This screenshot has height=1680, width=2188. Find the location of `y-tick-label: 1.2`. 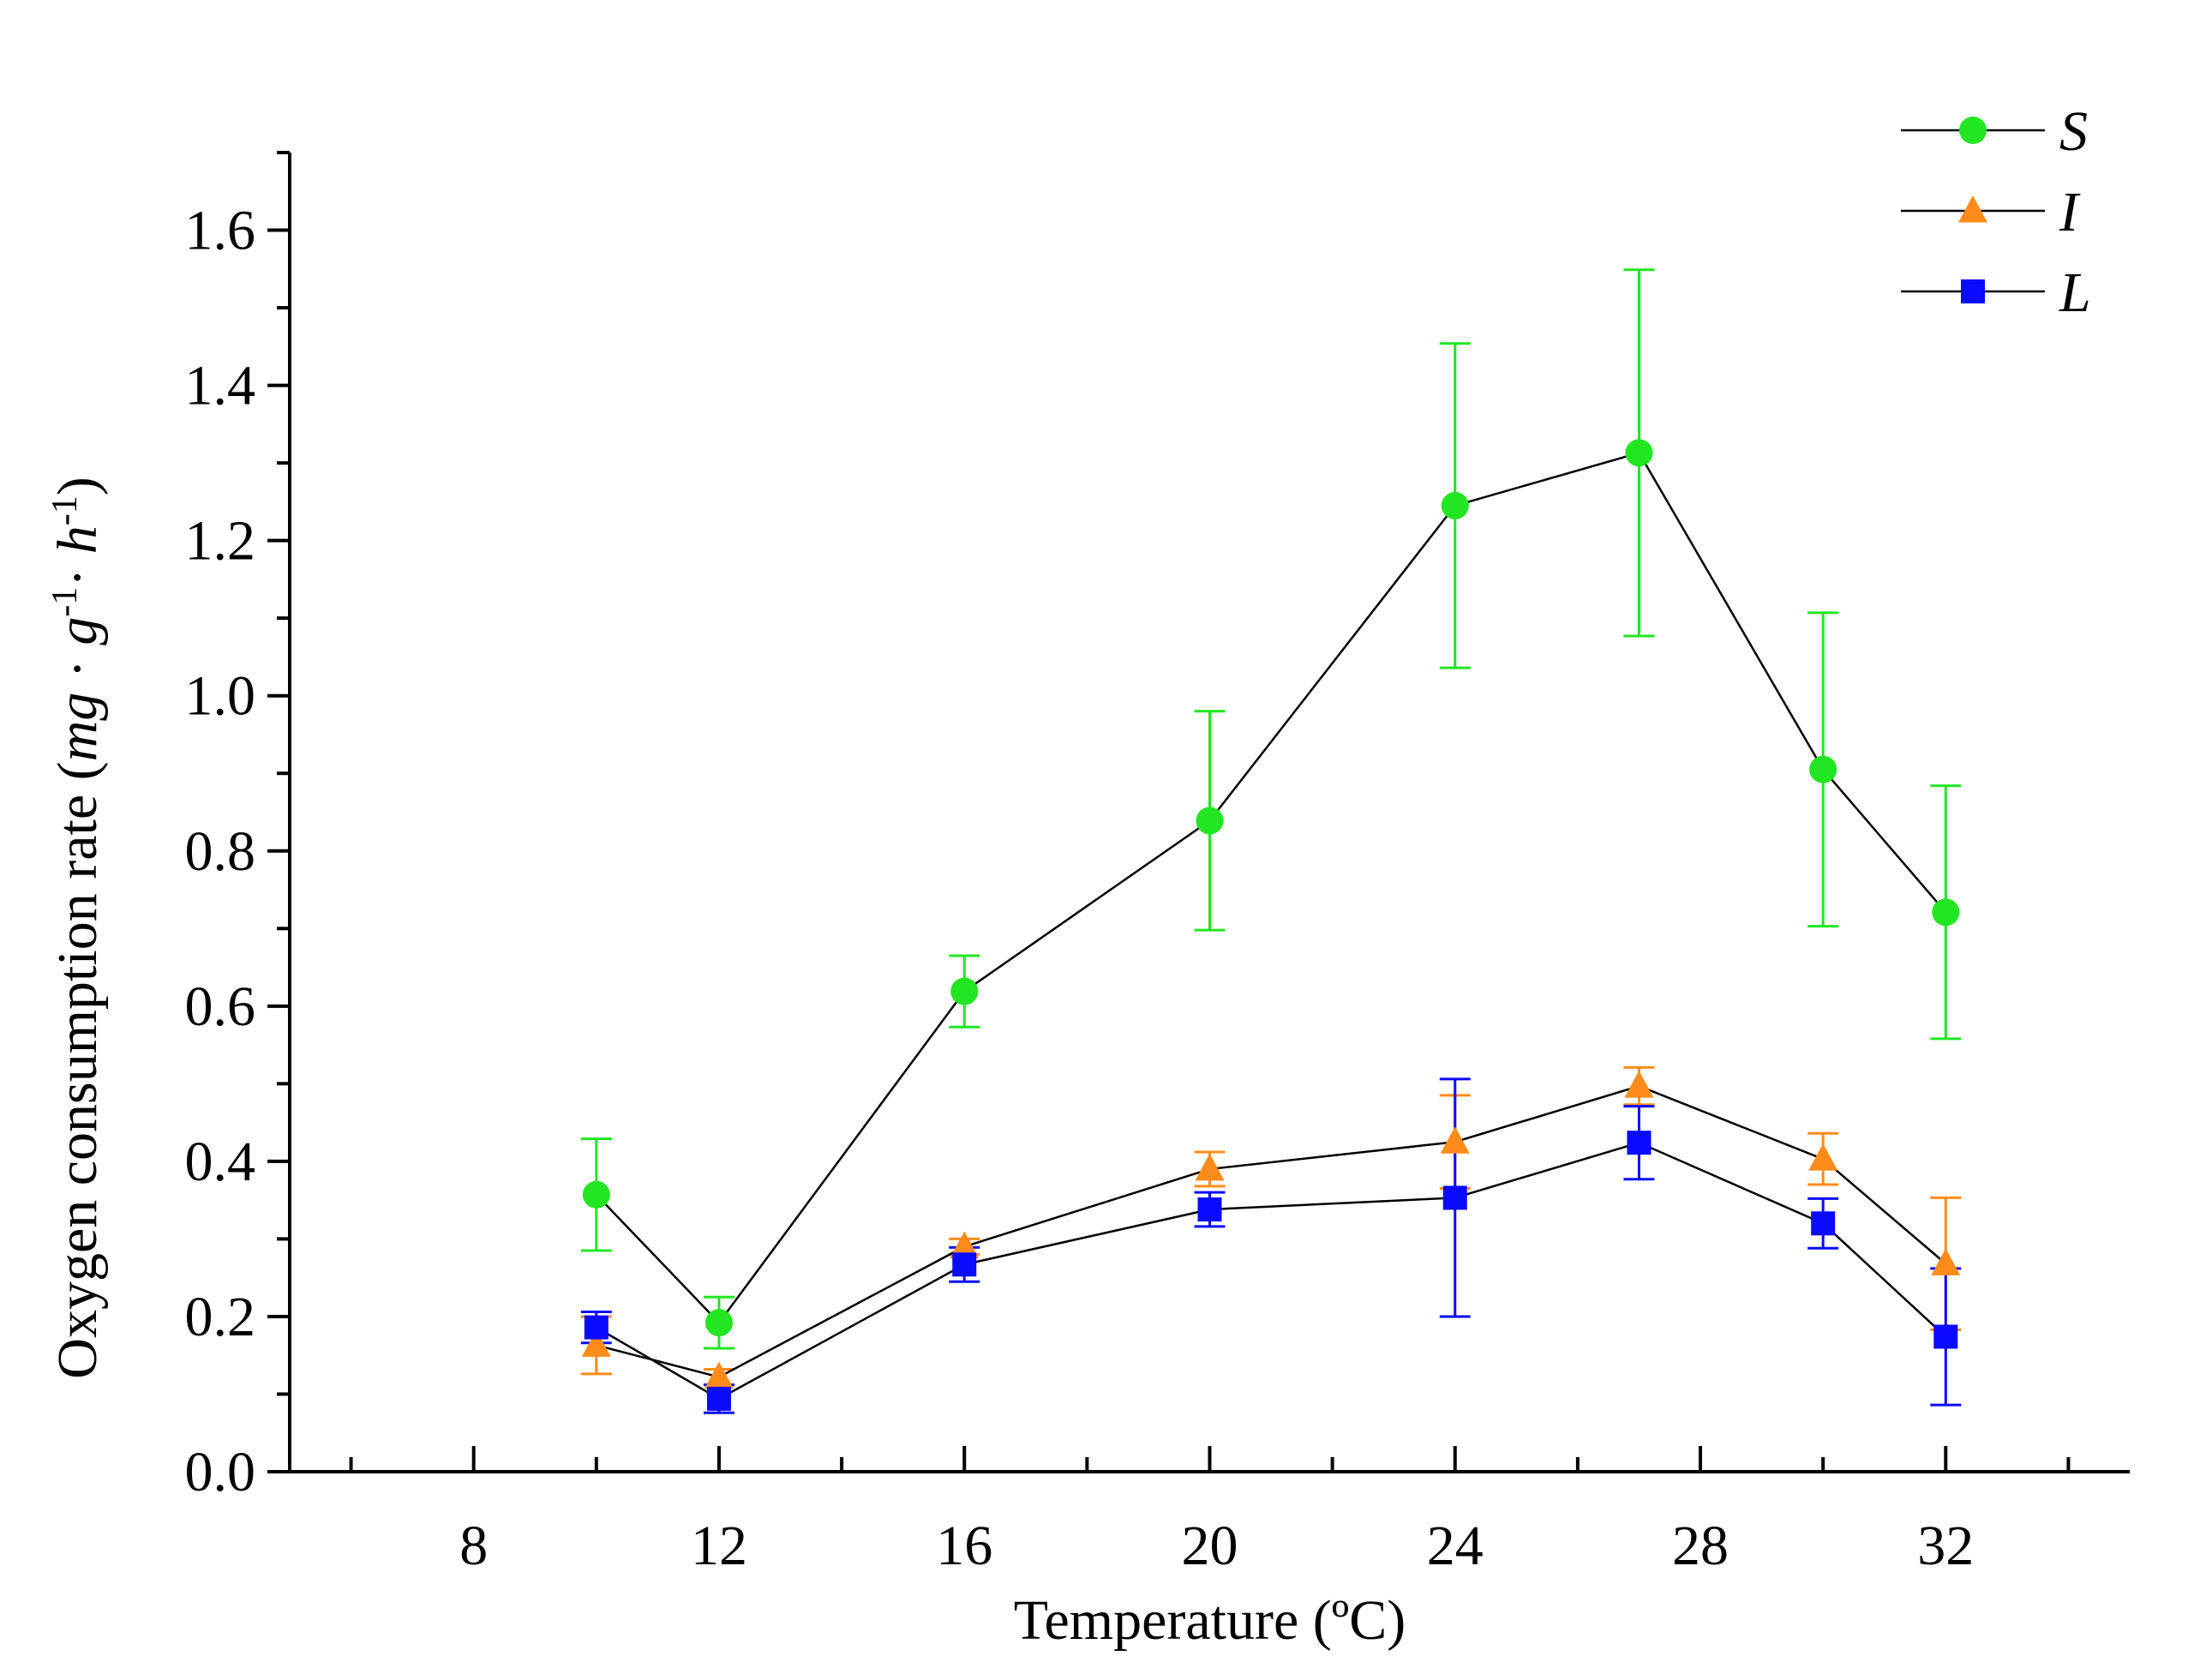

y-tick-label: 1.2 is located at coordinates (221, 541).